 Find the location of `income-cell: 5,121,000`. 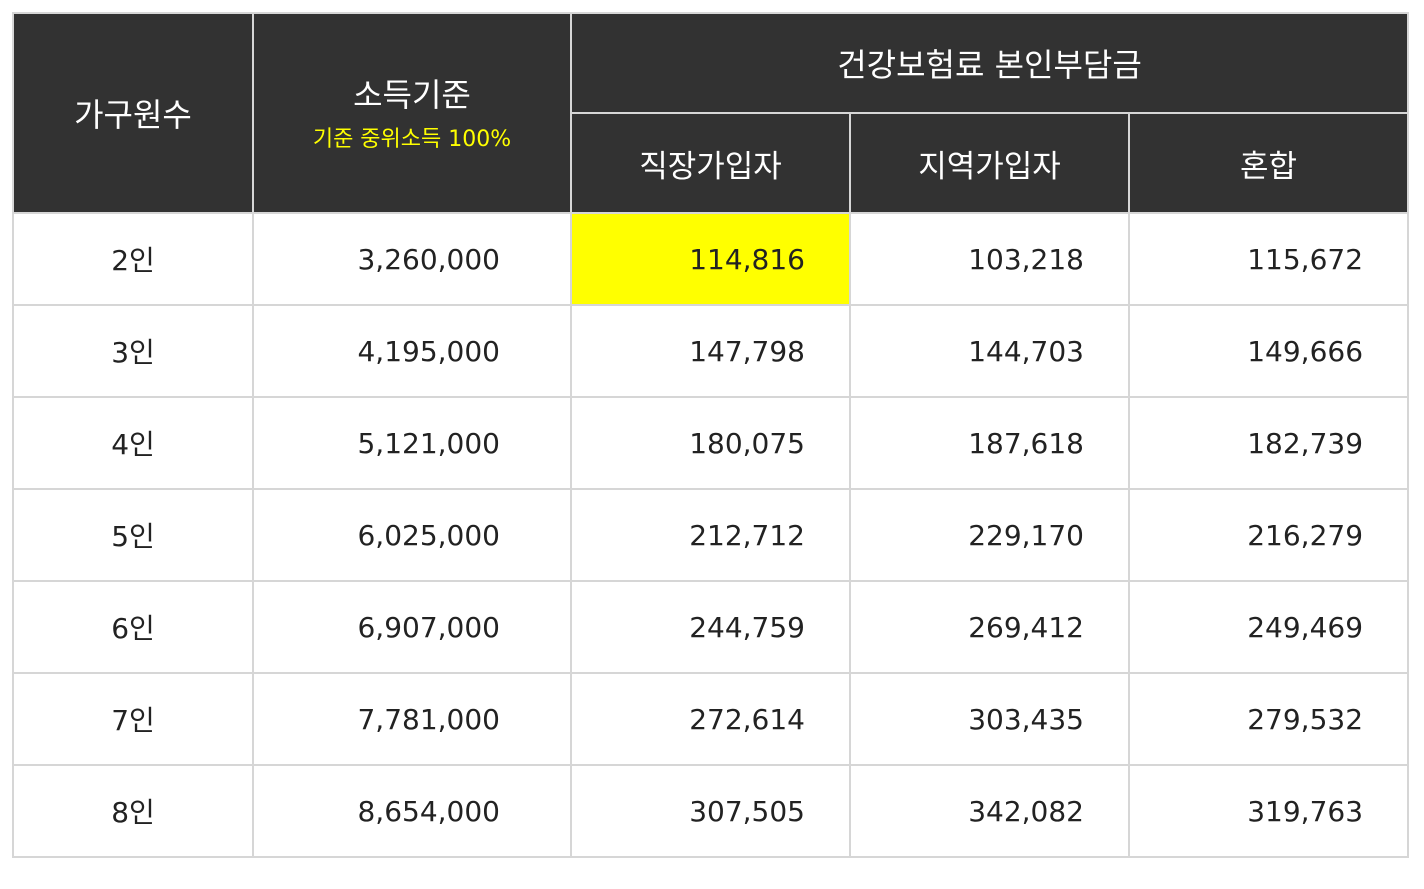

income-cell: 5,121,000 is located at coordinates (412, 443).